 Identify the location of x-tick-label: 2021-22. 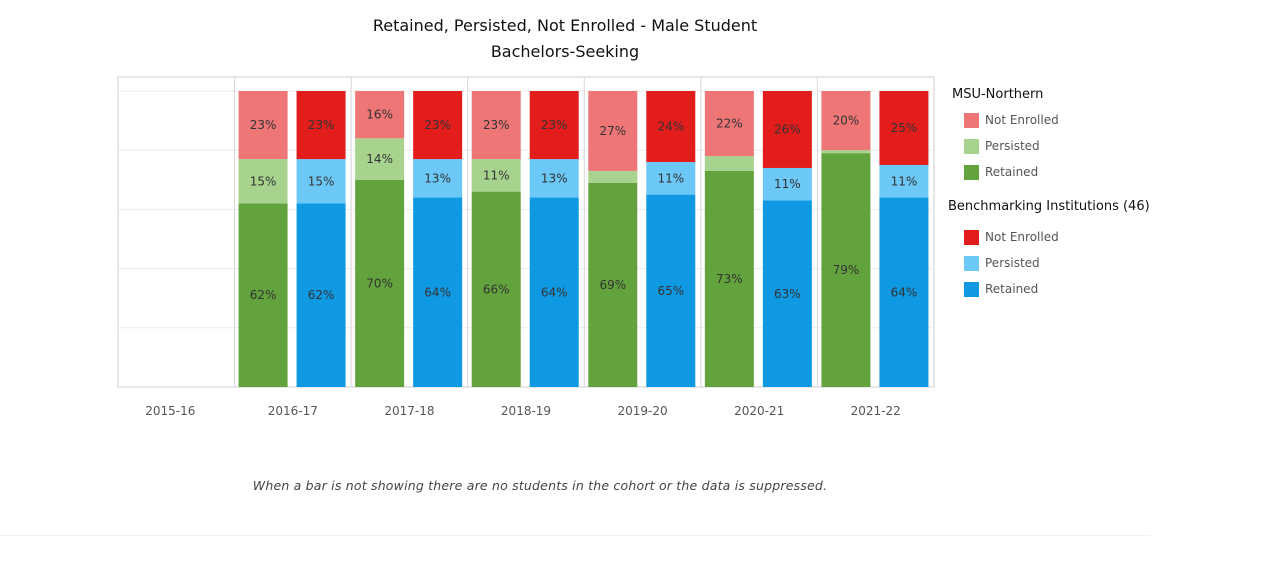
(876, 411).